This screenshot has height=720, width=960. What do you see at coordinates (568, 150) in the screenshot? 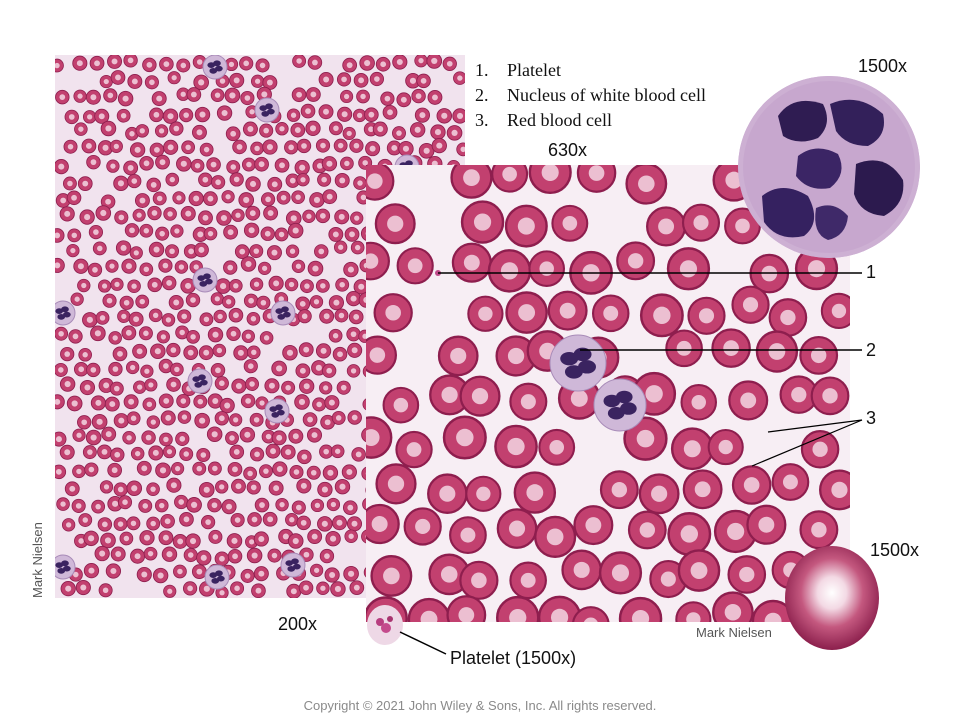
I see `magnification-label-630x: 630x` at bounding box center [568, 150].